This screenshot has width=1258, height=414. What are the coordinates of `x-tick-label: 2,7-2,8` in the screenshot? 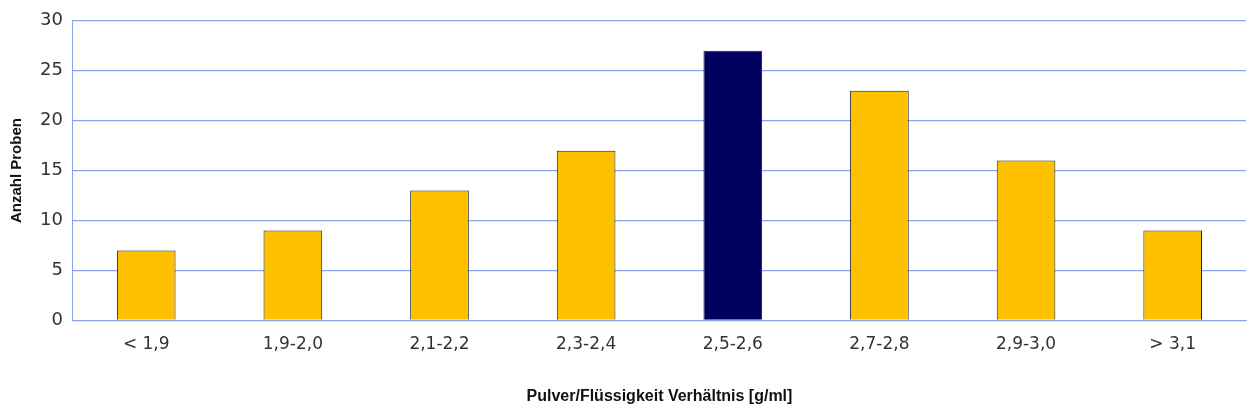 It's located at (879, 343).